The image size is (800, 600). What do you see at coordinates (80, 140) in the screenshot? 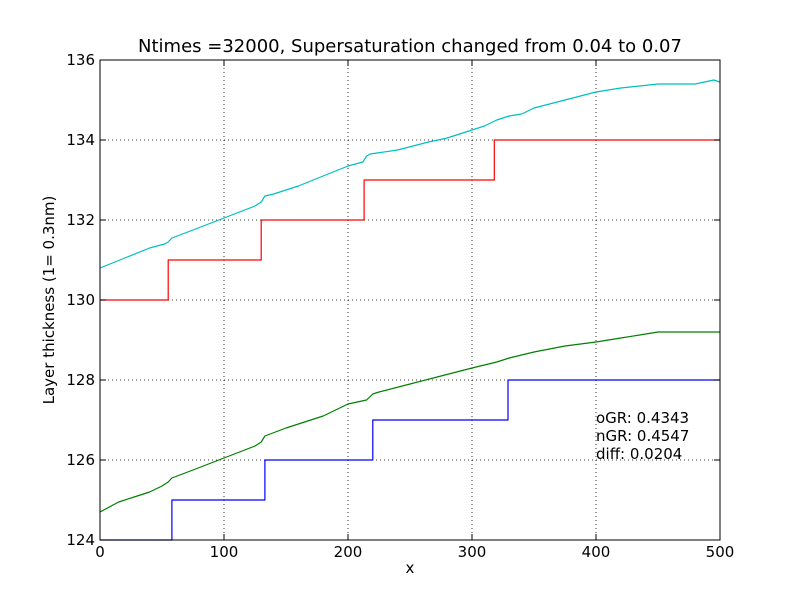
I see `y-tick-label: 134` at bounding box center [80, 140].